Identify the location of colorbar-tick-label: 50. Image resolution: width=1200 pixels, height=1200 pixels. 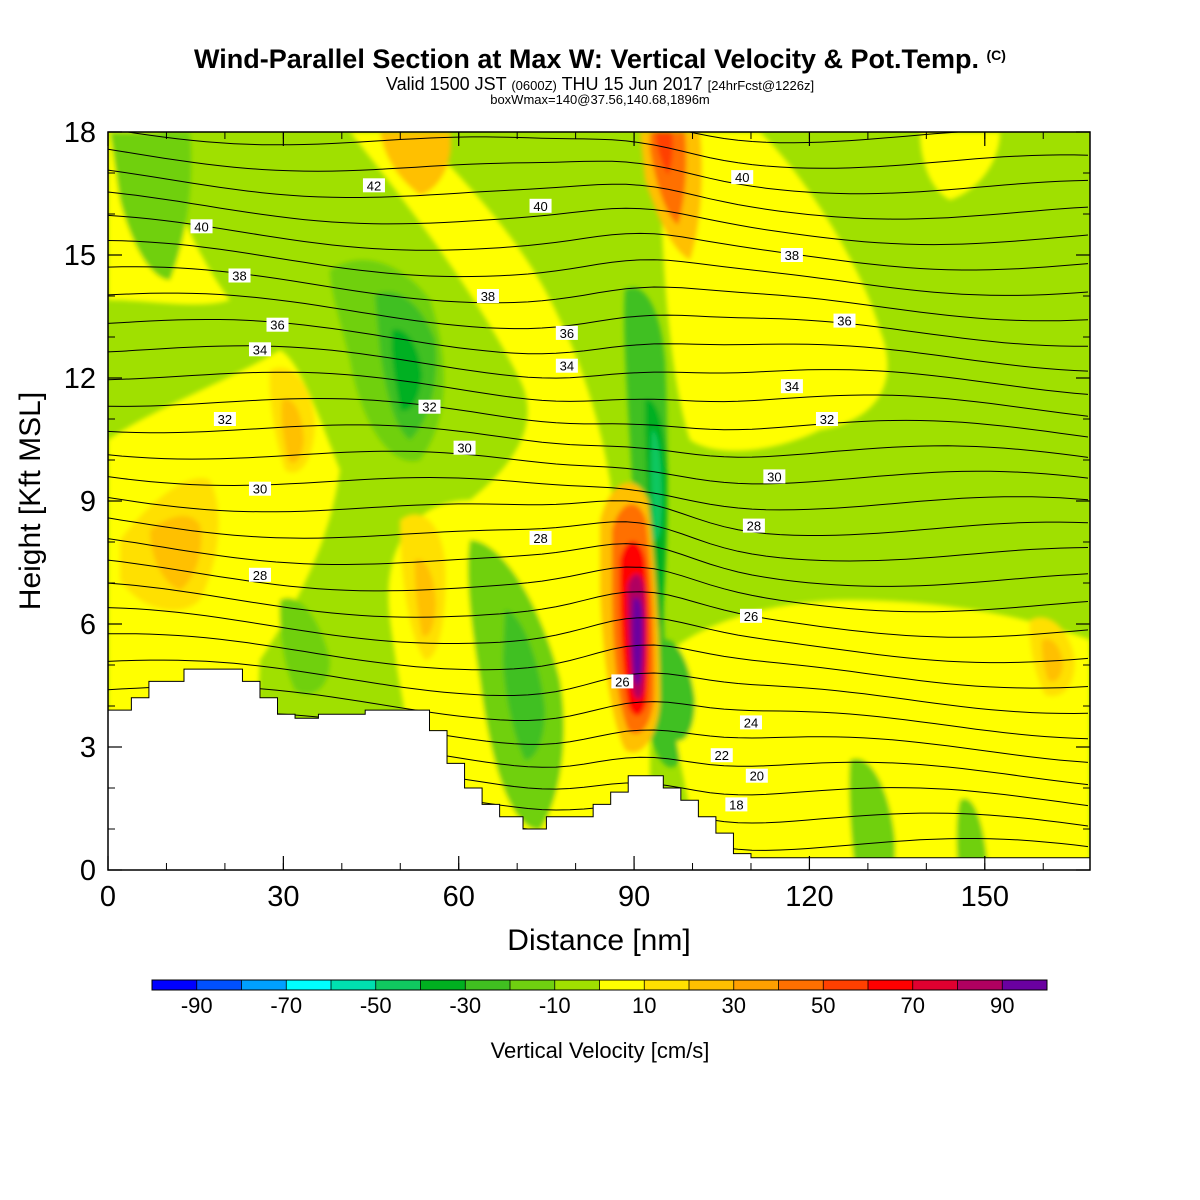
(823, 1005).